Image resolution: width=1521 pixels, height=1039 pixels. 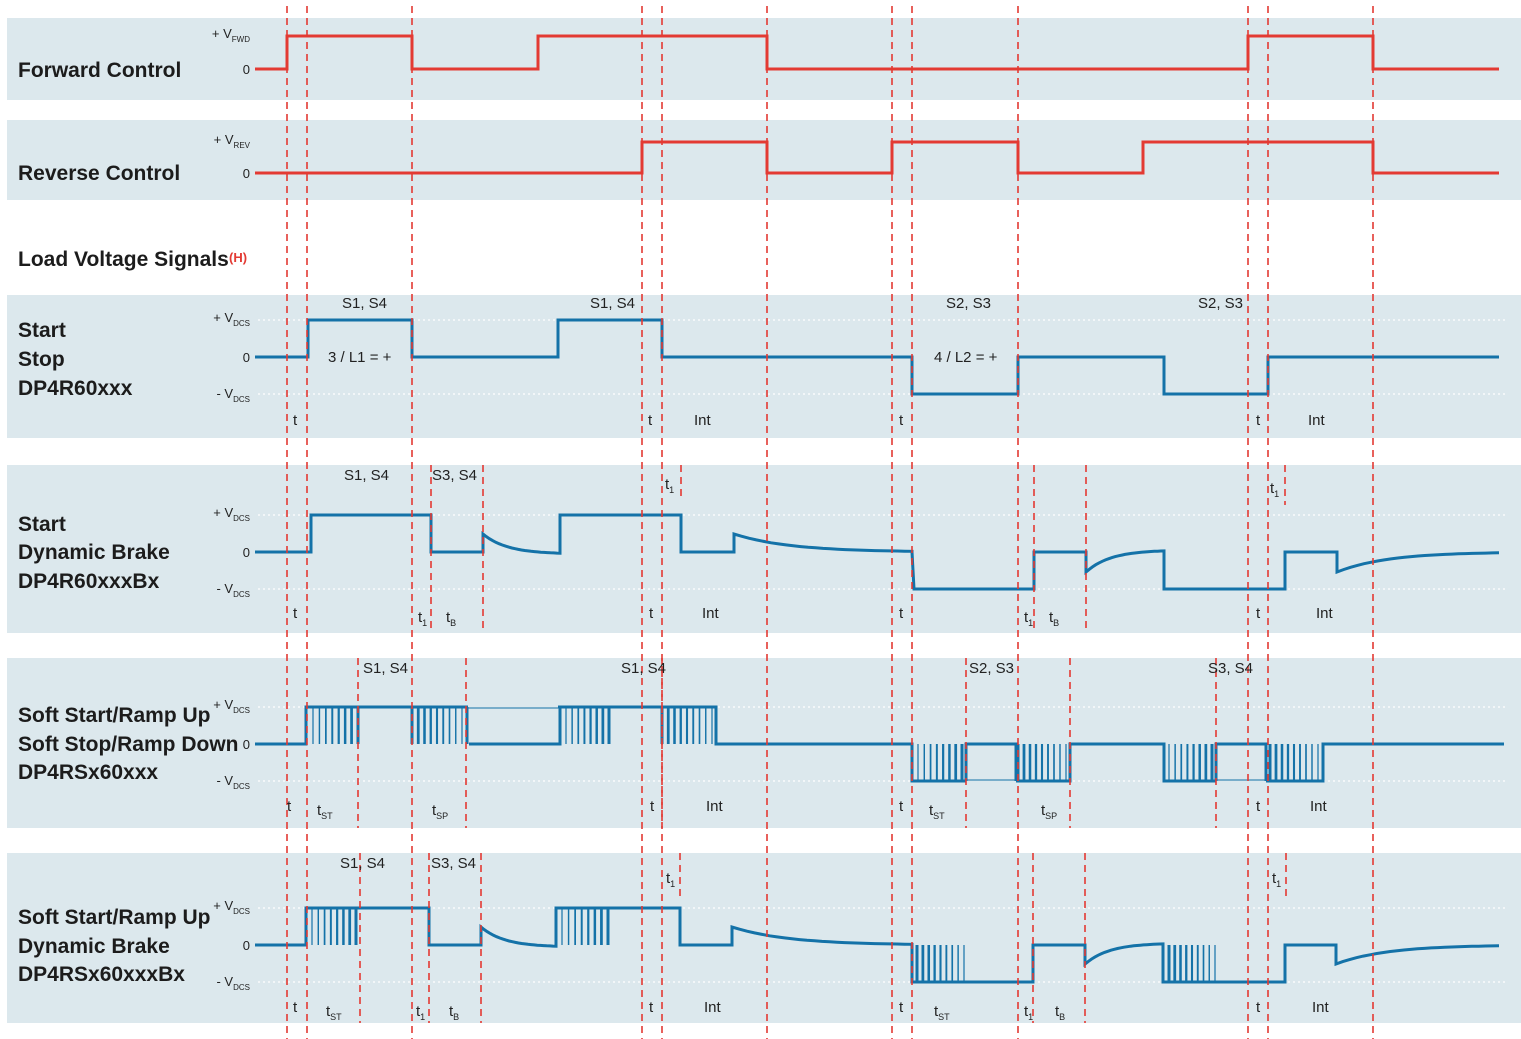 I want to click on control-band-reverse, so click(x=764, y=160).